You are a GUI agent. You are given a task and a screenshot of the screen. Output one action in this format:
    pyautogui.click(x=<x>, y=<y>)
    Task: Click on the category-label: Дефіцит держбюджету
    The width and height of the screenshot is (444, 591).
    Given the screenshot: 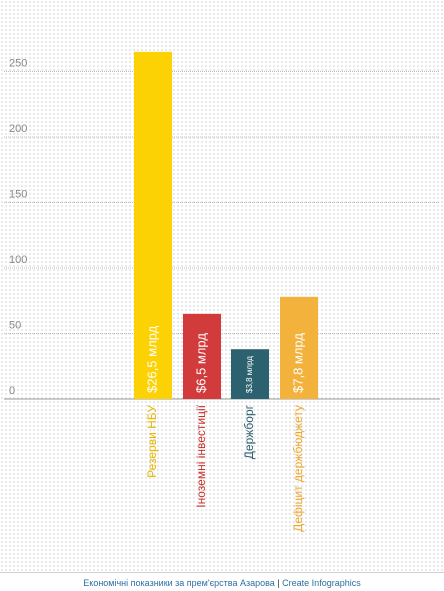 What is the action you would take?
    pyautogui.click(x=298, y=468)
    